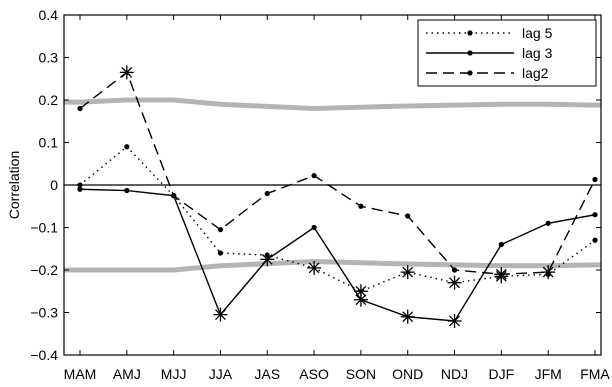  What do you see at coordinates (407, 374) in the screenshot?
I see `x-tick-label: OND` at bounding box center [407, 374].